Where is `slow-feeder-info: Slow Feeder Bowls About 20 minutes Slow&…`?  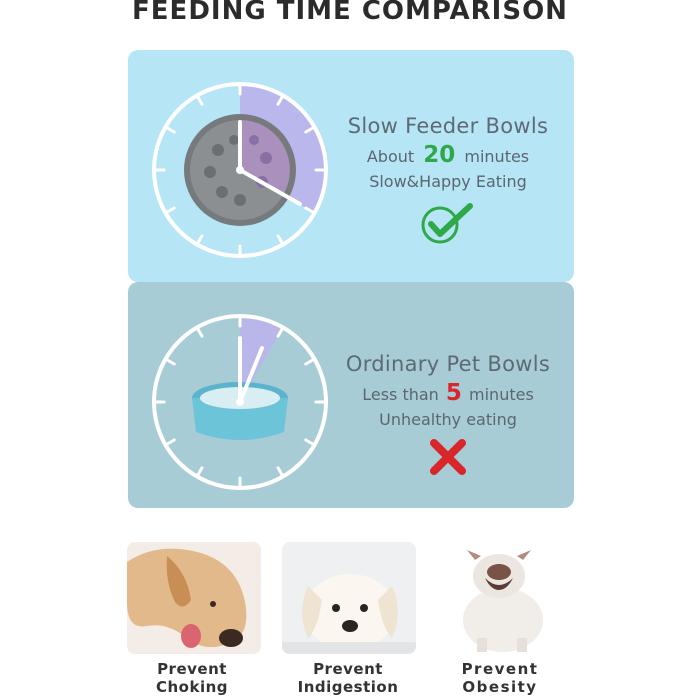 slow-feeder-info: Slow Feeder Bowls About 20 minutes Slow&… is located at coordinates (448, 179).